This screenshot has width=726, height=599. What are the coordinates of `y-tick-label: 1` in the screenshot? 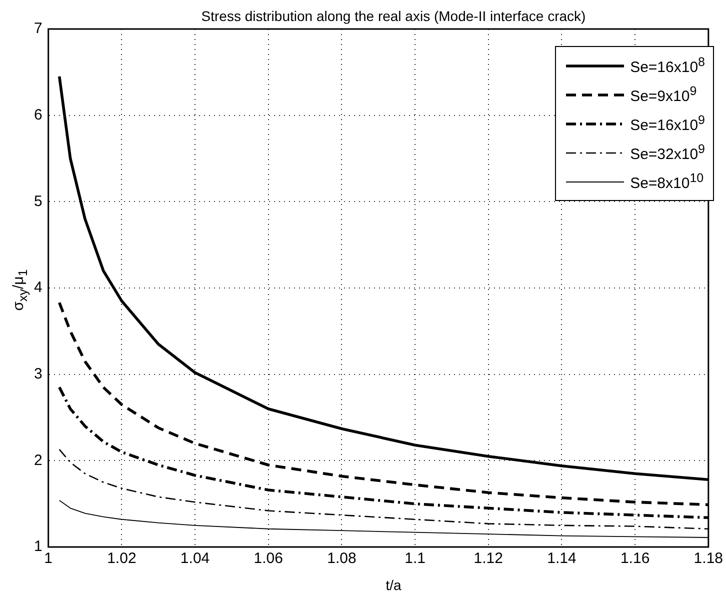 It's located at (38, 547).